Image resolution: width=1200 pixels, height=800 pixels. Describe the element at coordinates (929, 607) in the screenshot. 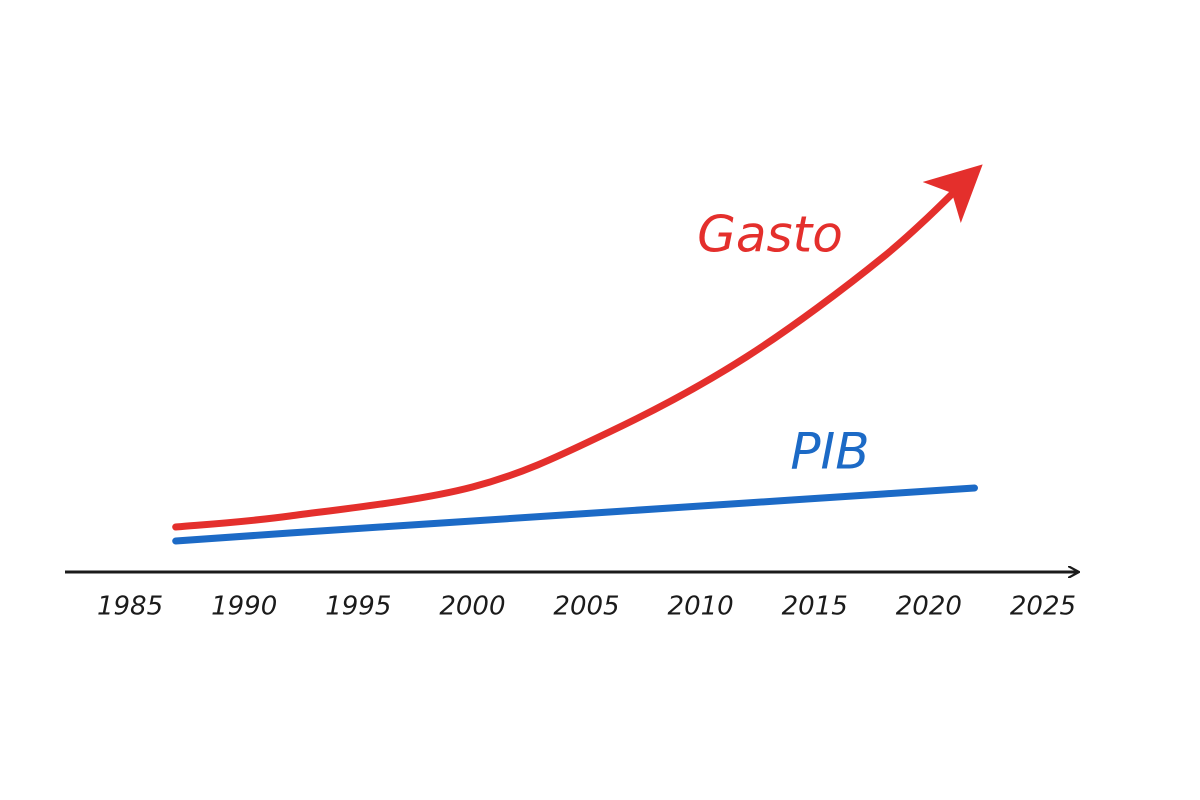

I see `x-tick-label: 2020` at that location.